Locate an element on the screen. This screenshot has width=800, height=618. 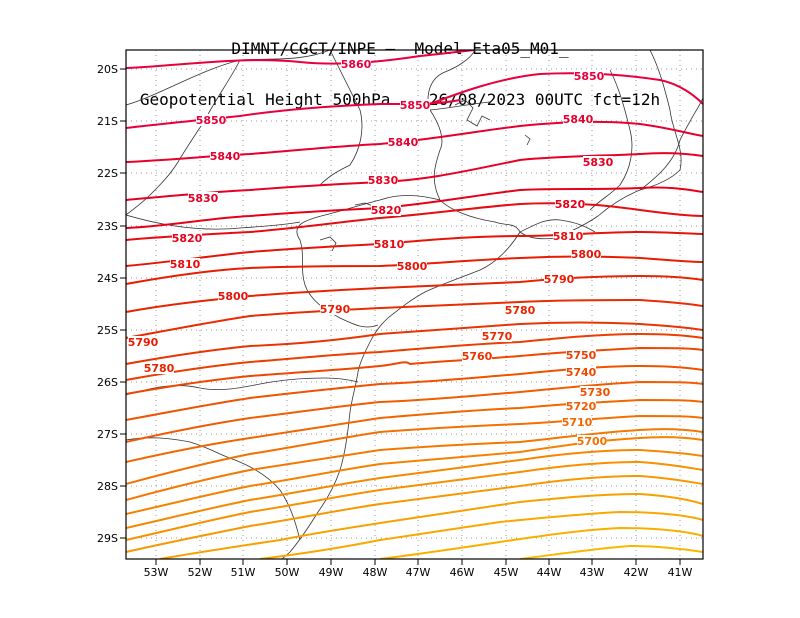
contour-label: 5810 is located at coordinates (185, 264).